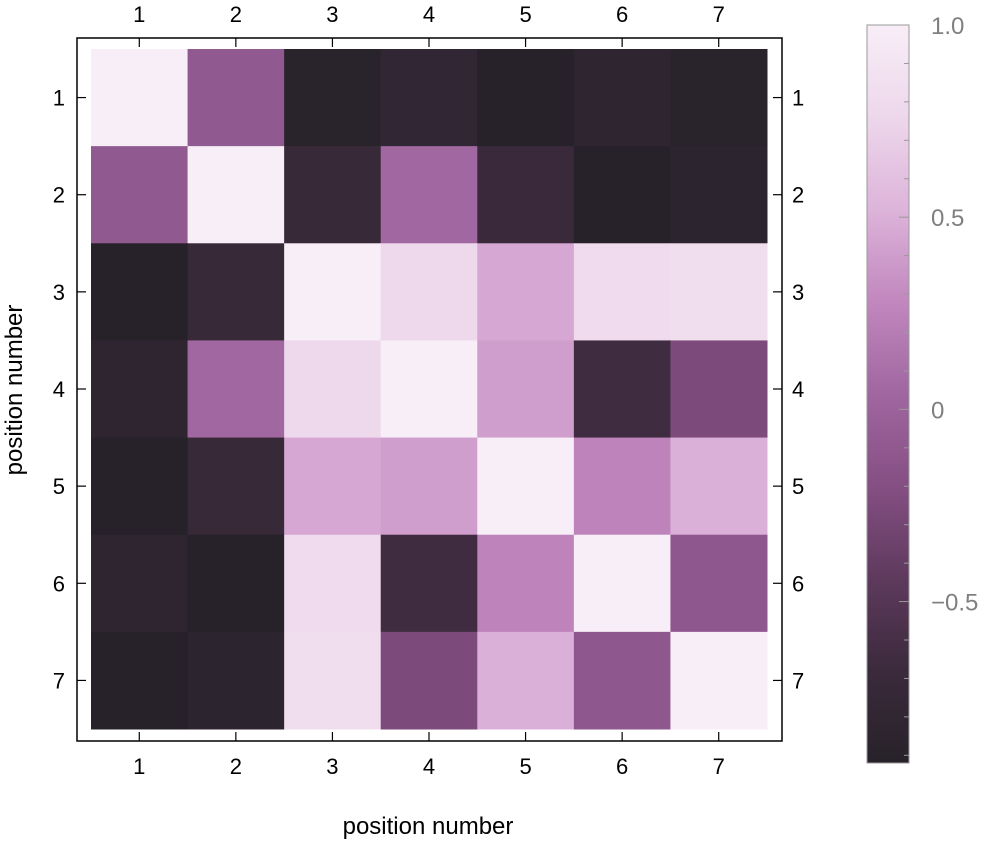  Describe the element at coordinates (922, 388) in the screenshot. I see `colorbar: 1.0 0.5 0 −0.5` at that location.